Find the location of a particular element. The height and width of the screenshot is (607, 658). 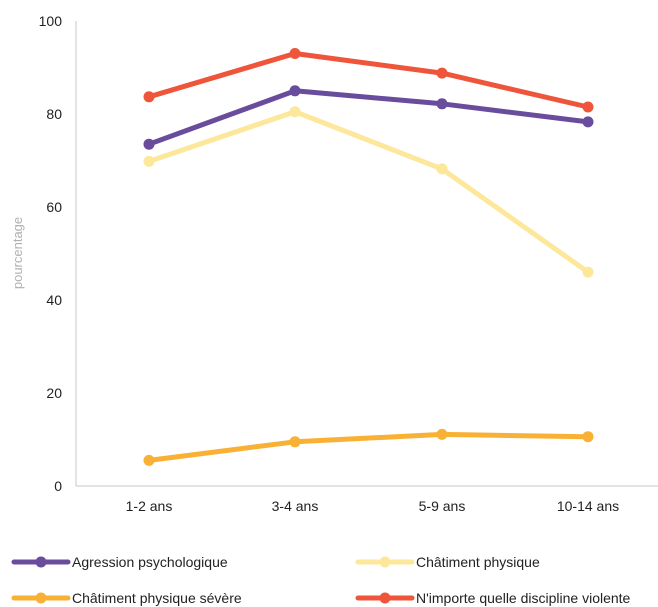

x-tick-label: 10-14 ans is located at coordinates (588, 506).